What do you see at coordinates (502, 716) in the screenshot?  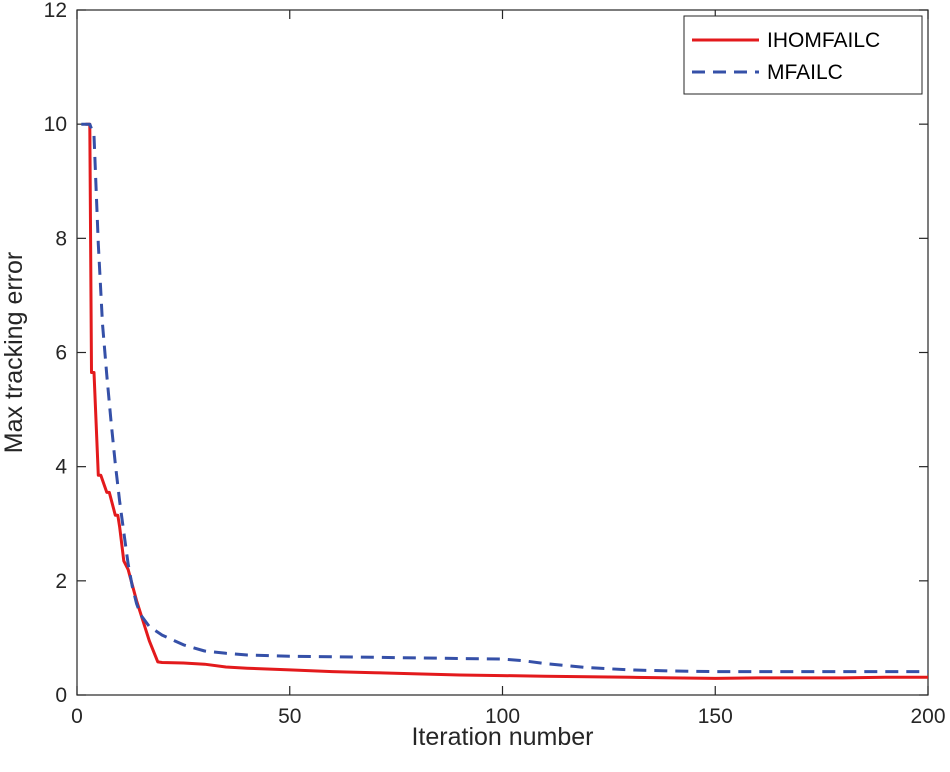 I see `x-tick-label: 100` at bounding box center [502, 716].